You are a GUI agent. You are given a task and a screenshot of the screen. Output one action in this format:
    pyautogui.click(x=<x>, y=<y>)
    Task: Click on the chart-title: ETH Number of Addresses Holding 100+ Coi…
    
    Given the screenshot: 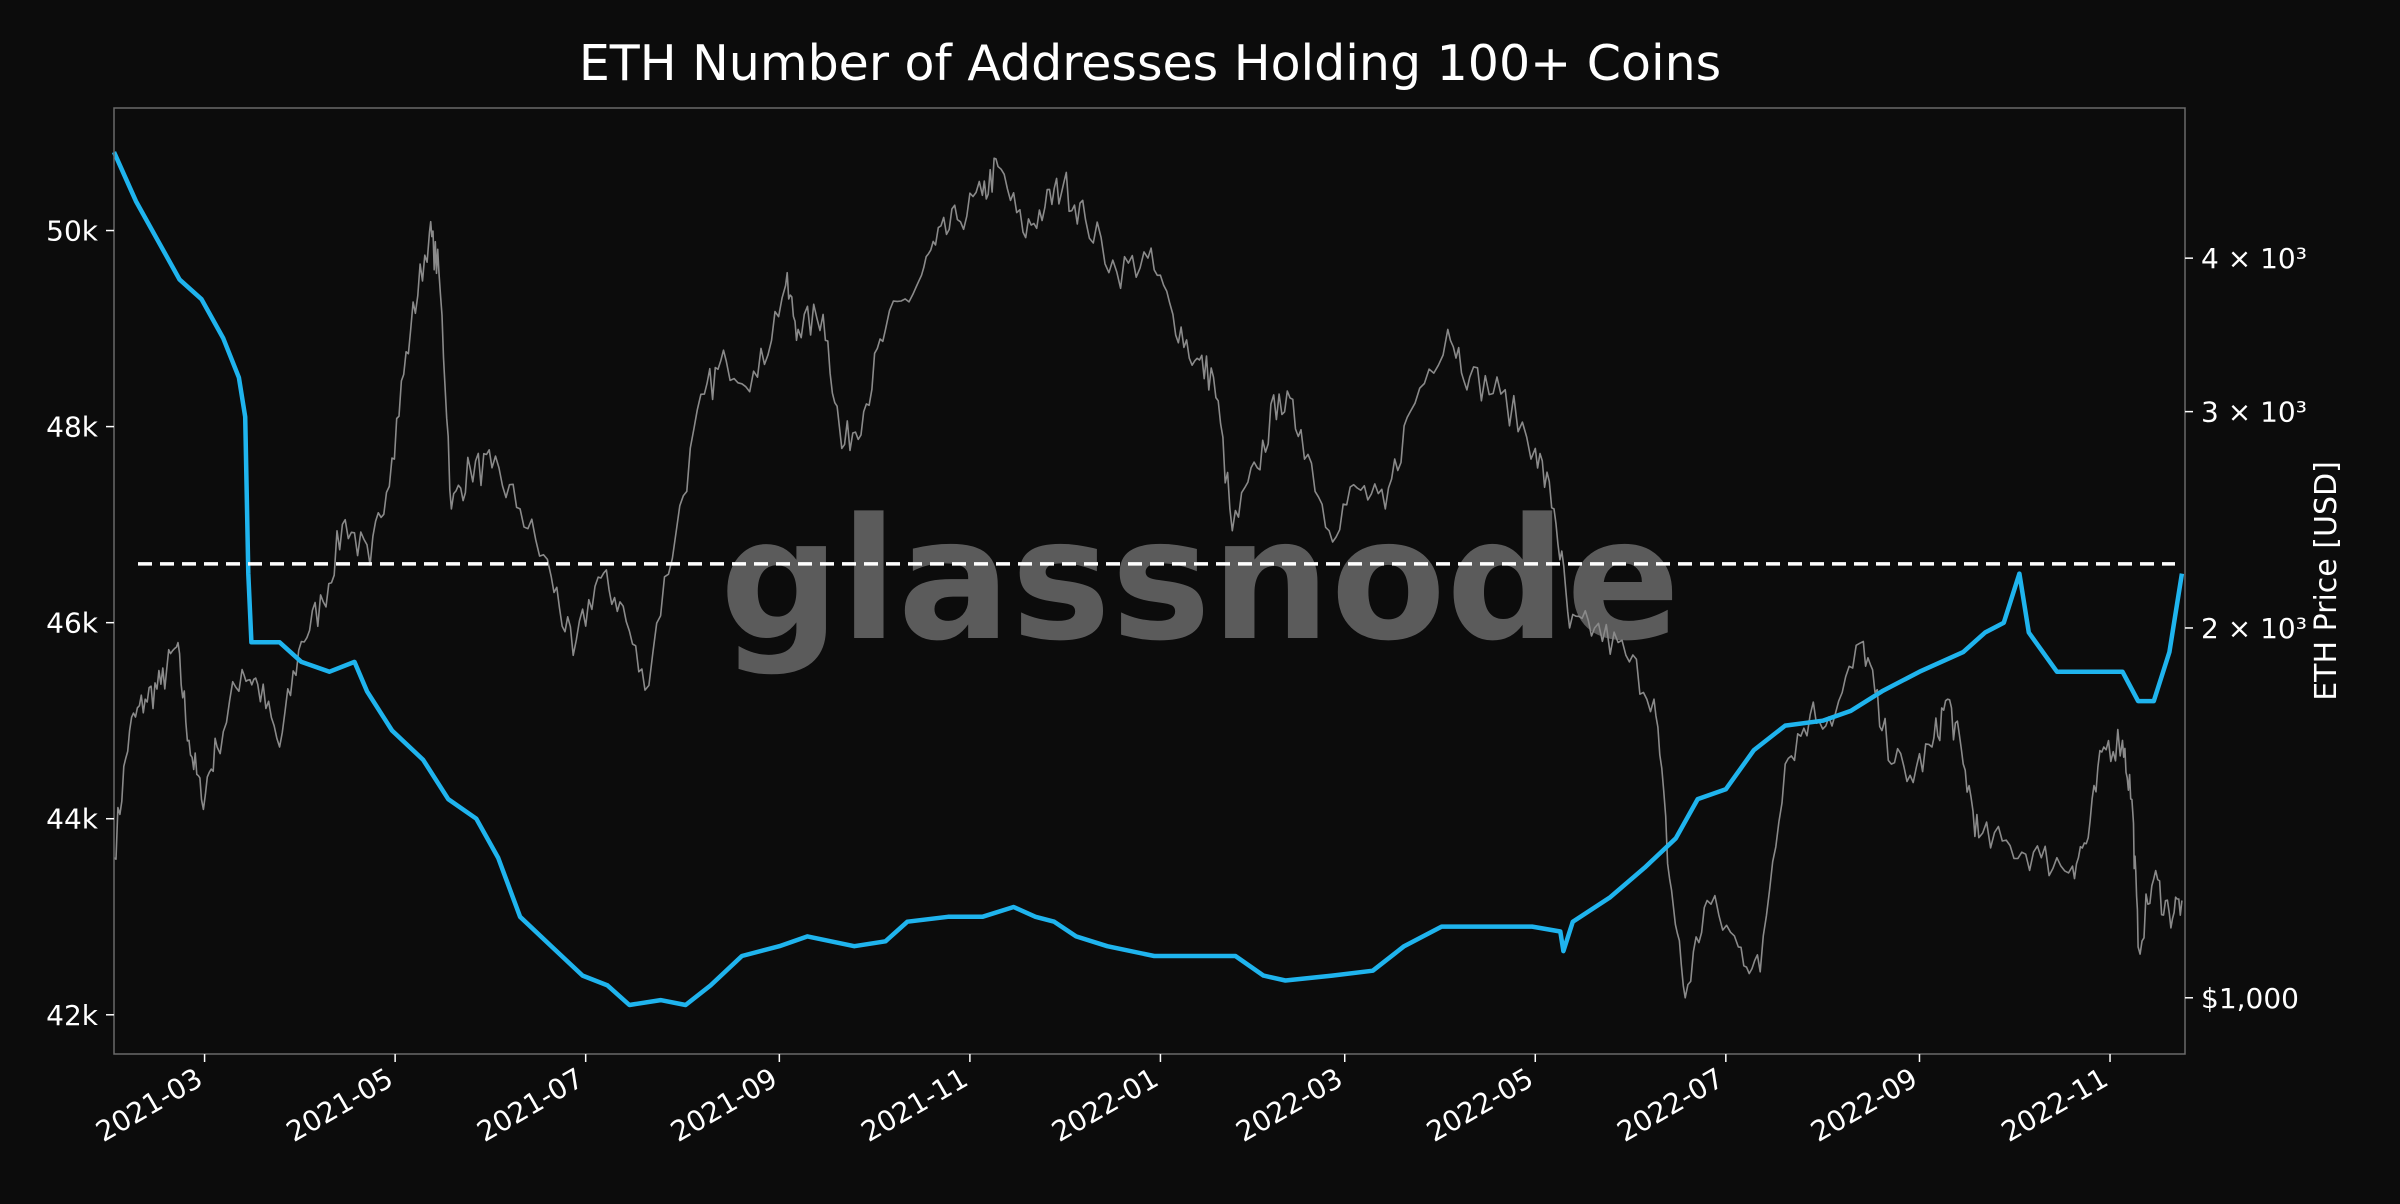 What is the action you would take?
    pyautogui.click(x=1150, y=63)
    